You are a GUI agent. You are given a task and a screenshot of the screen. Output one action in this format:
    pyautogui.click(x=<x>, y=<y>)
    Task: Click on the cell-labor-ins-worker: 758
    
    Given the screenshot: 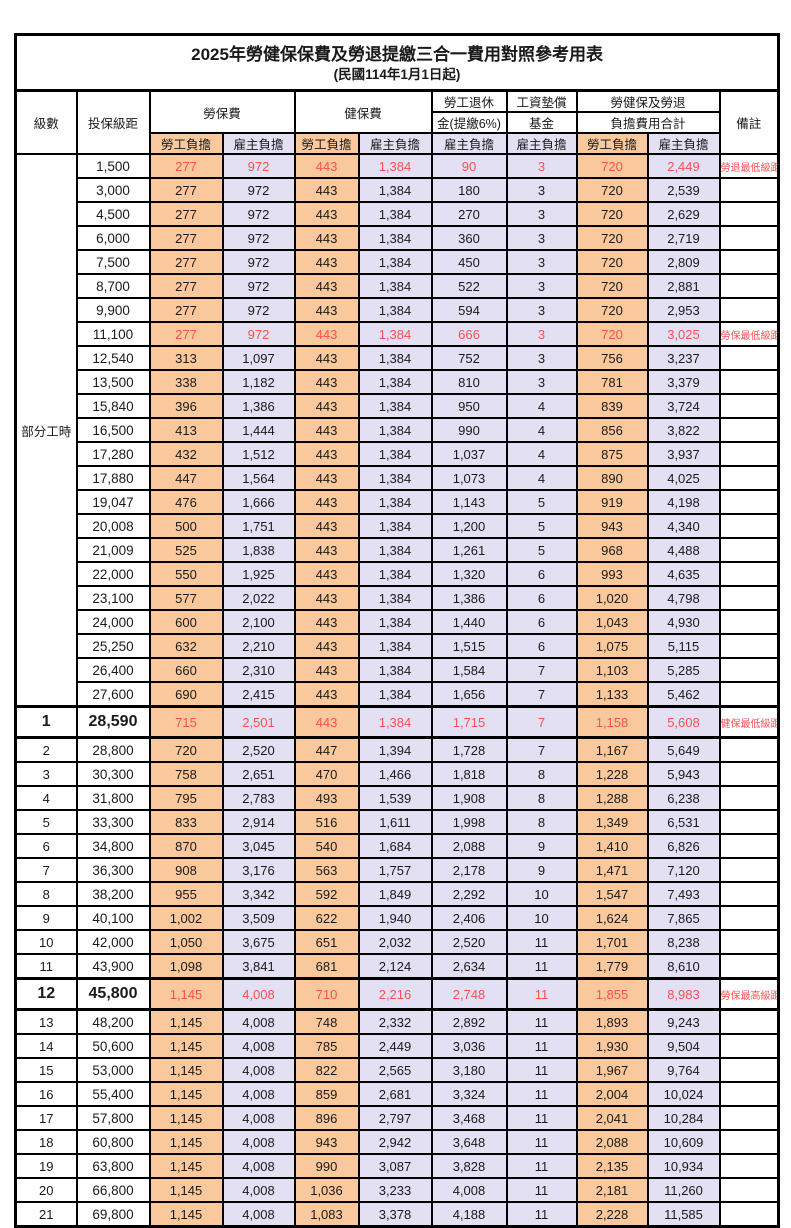 What is the action you would take?
    pyautogui.click(x=186, y=774)
    